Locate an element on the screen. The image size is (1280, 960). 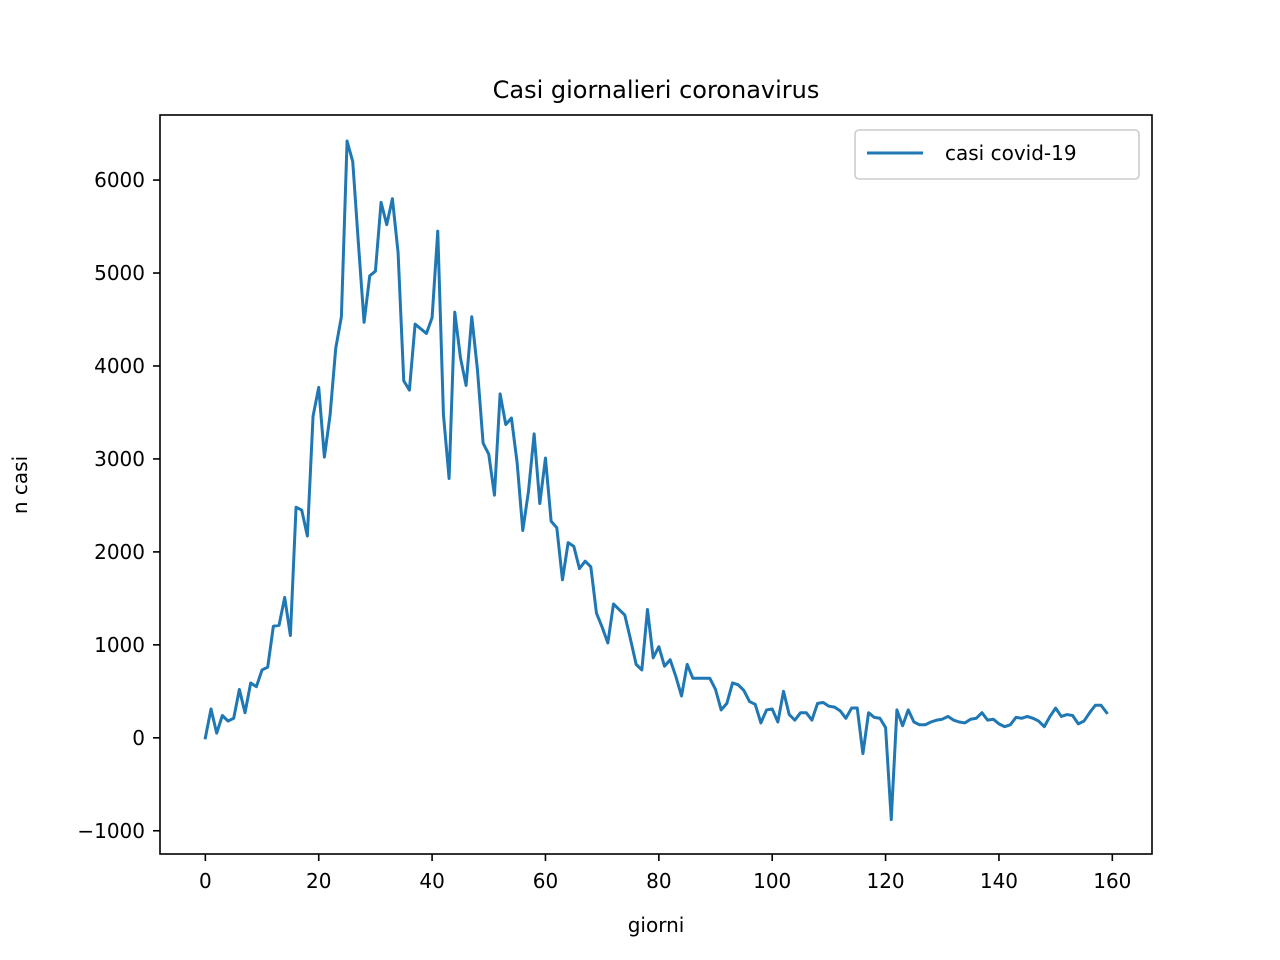
y-tick-label: 6000 is located at coordinates (119, 180).